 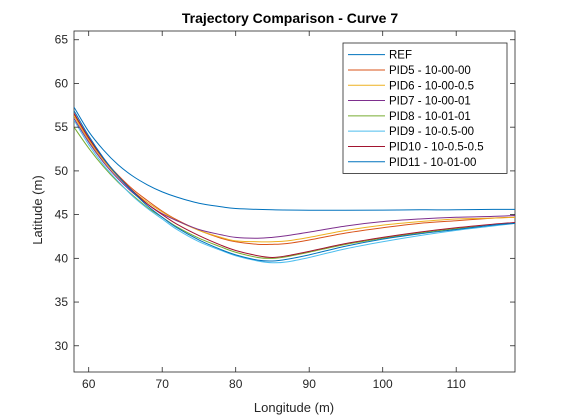 What do you see at coordinates (62, 83) in the screenshot?
I see `y-tick-label: 60` at bounding box center [62, 83].